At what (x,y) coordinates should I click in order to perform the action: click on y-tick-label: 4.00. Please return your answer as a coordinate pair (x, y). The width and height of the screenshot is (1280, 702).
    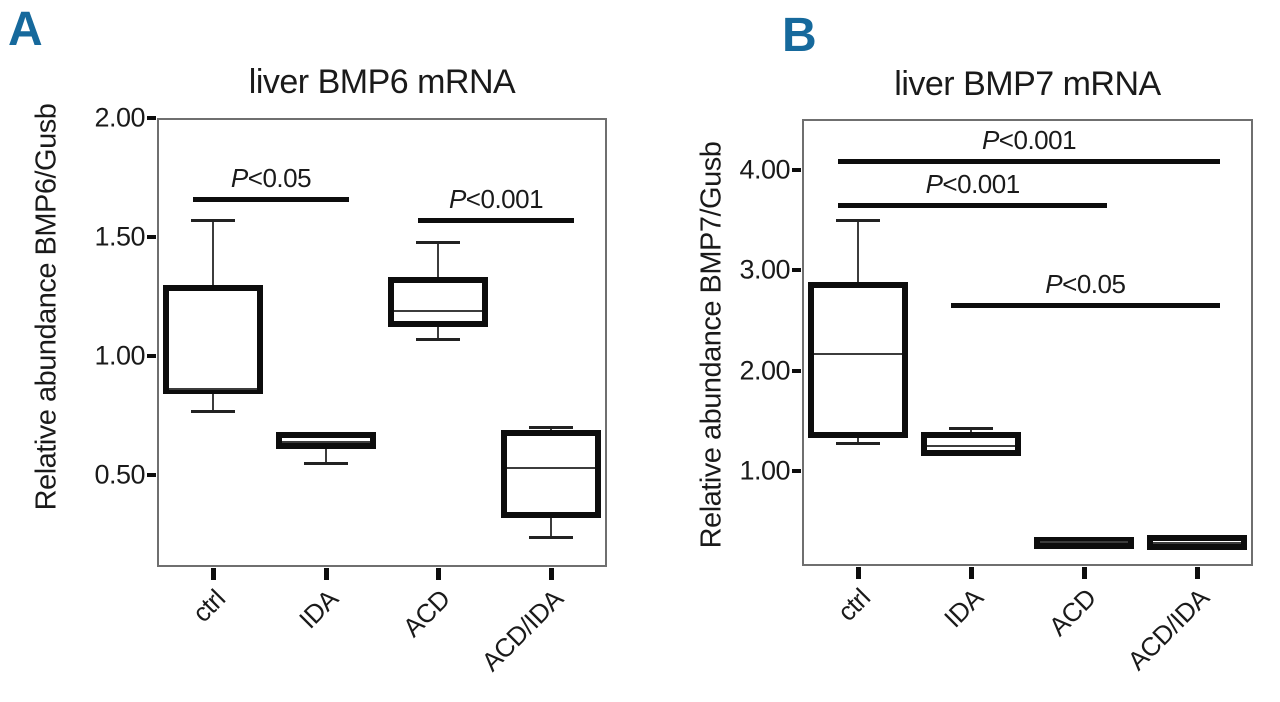
    Looking at the image, I should click on (764, 169).